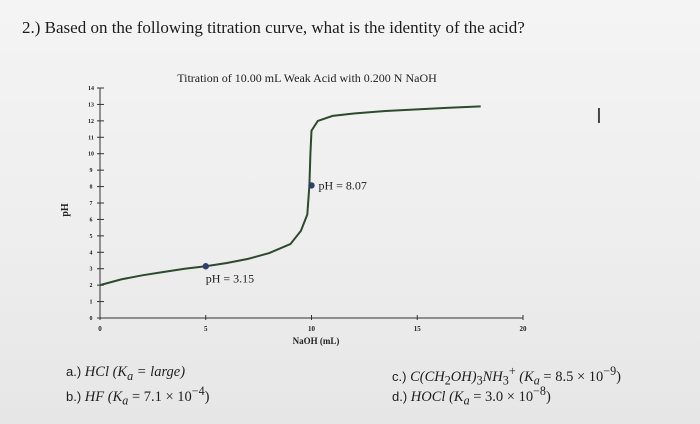 Image resolution: width=700 pixels, height=424 pixels. I want to click on option-letter: b.), so click(74, 396).